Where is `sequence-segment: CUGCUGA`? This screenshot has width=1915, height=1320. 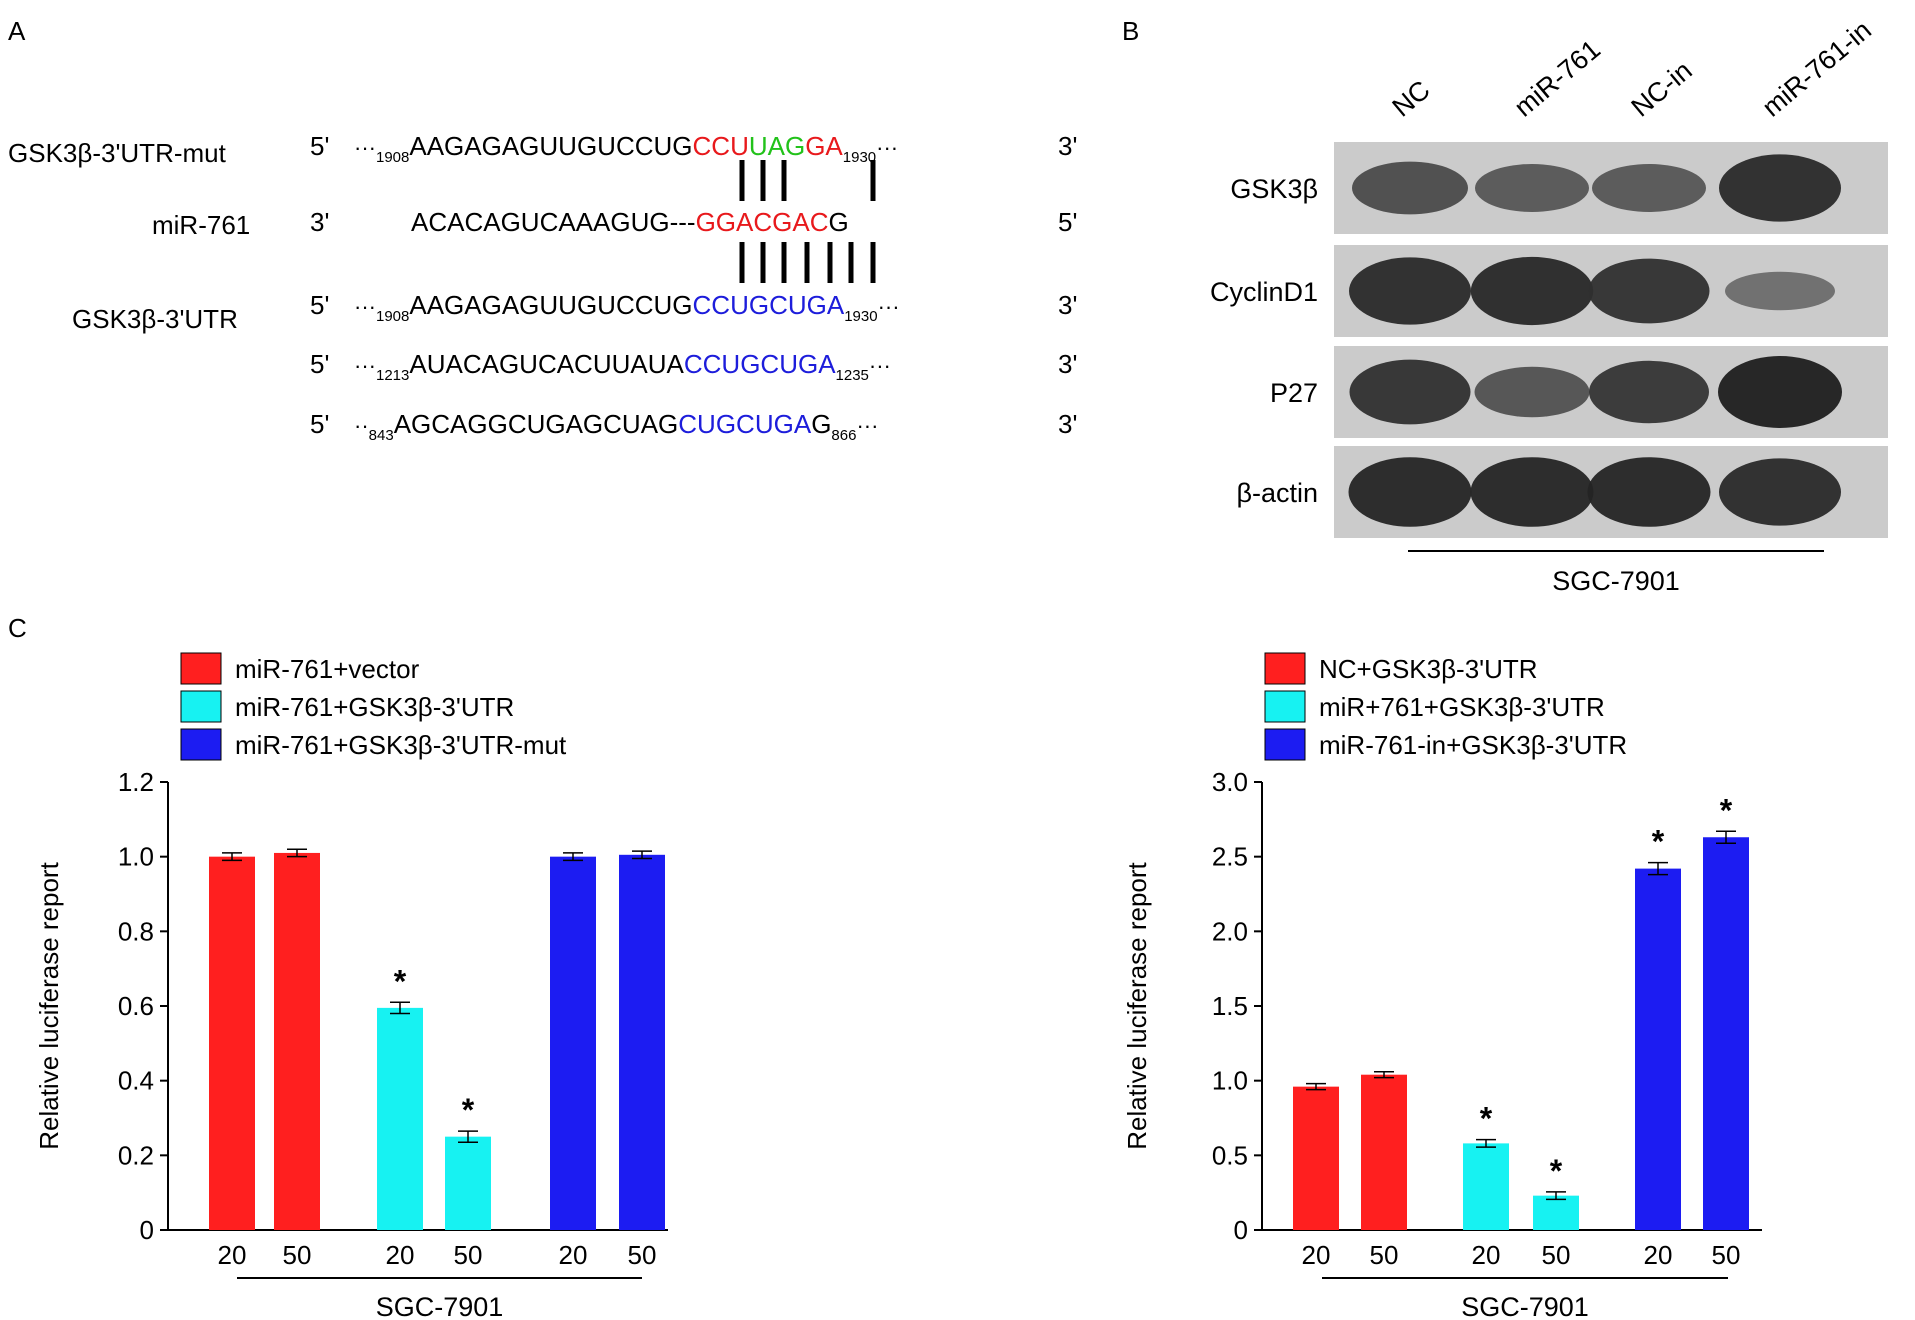 sequence-segment: CUGCUGA is located at coordinates (745, 424).